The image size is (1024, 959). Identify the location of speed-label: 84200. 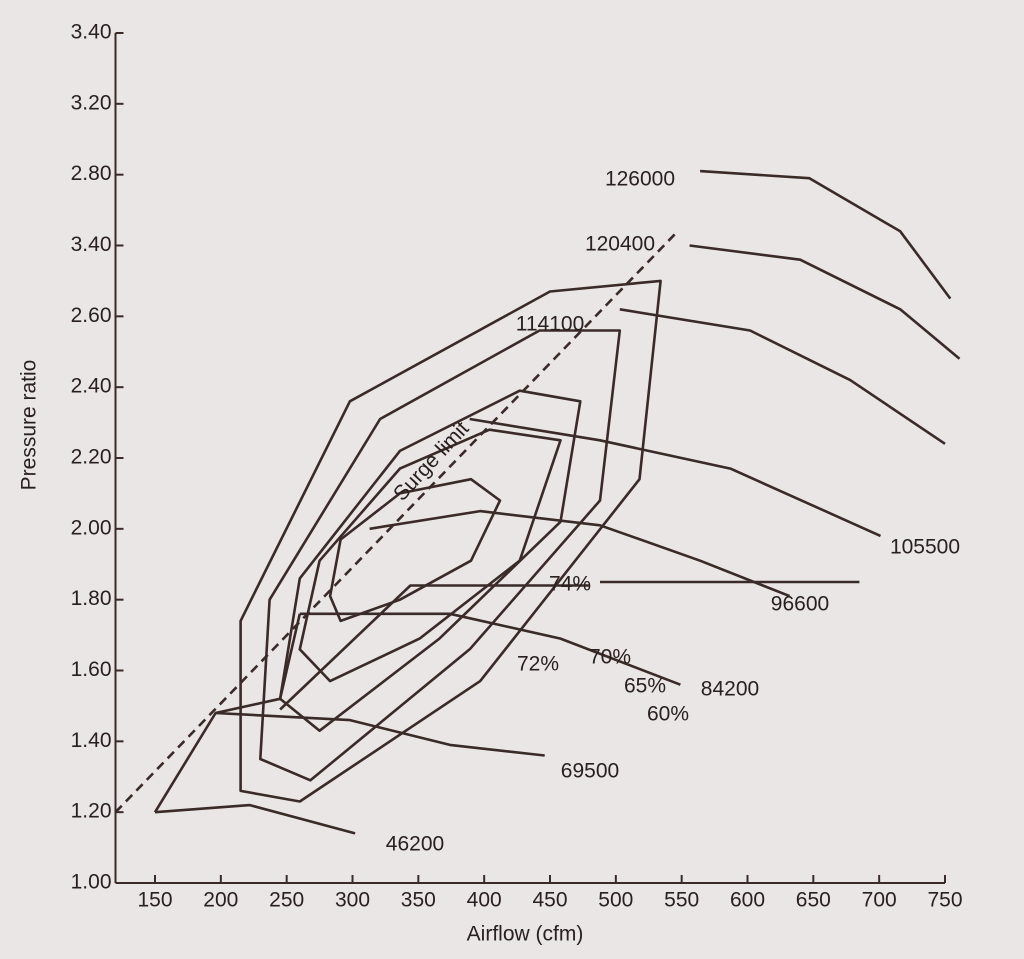
(730, 689).